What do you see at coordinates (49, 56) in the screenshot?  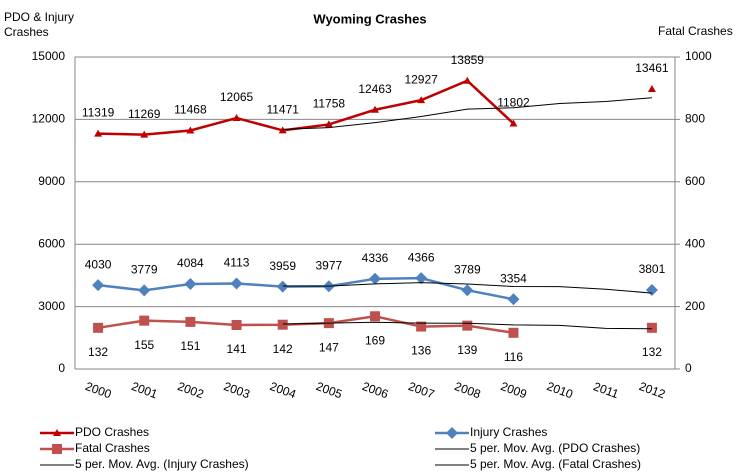 I see `y-tick-label: 15000` at bounding box center [49, 56].